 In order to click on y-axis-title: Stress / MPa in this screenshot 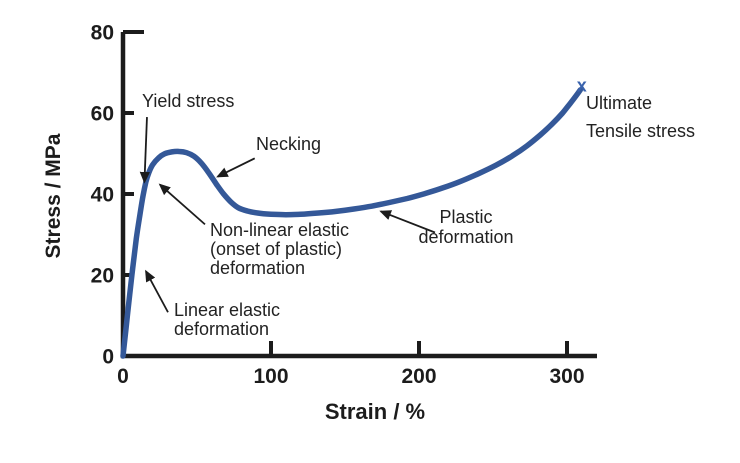, I will do `click(53, 196)`.